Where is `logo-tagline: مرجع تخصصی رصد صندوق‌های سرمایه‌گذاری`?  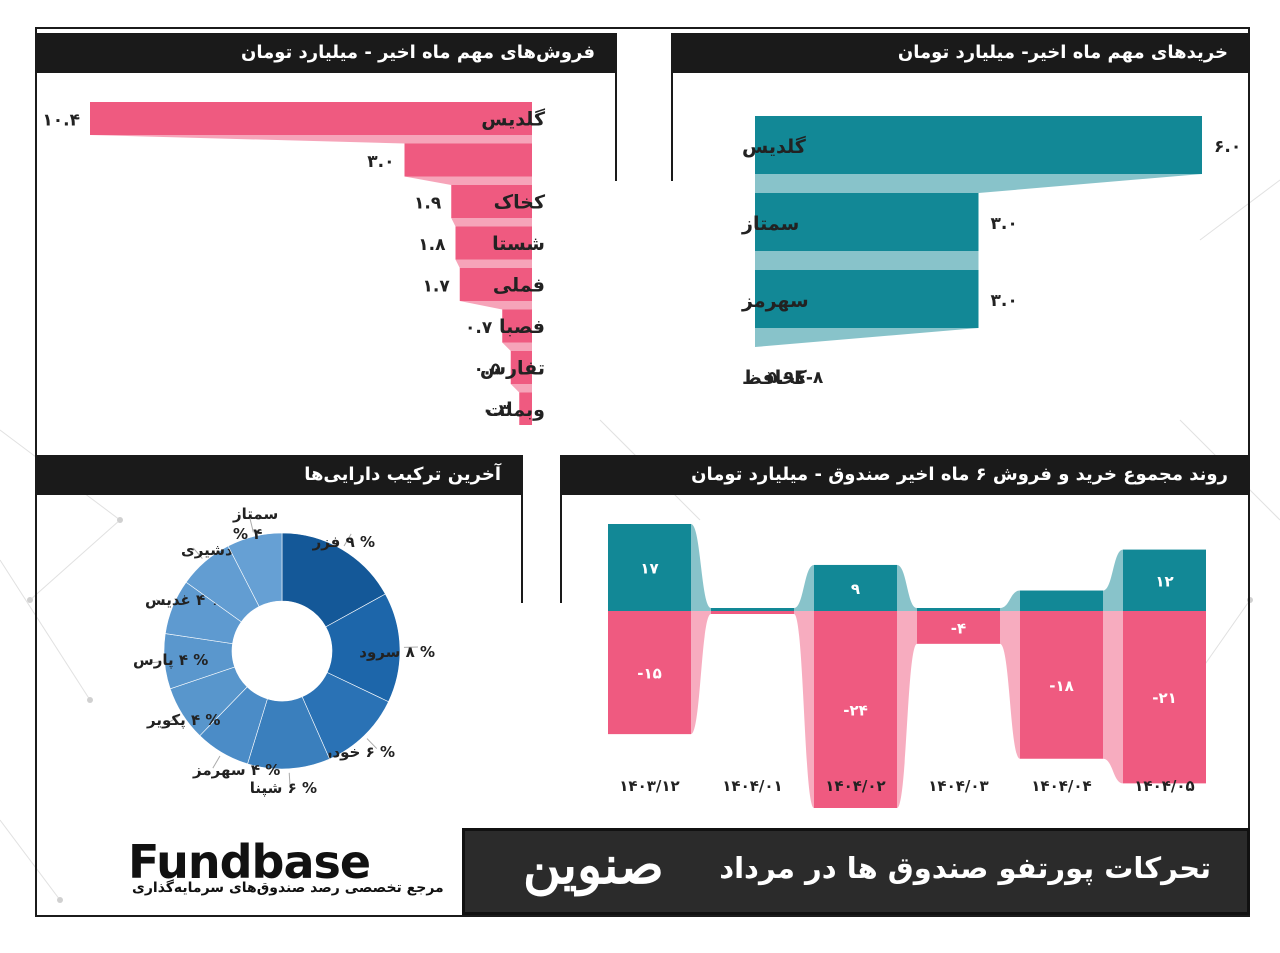
logo-tagline: مرجع تخصصی رصد صندوق‌های سرمایه‌گذاری is located at coordinates (288, 888).